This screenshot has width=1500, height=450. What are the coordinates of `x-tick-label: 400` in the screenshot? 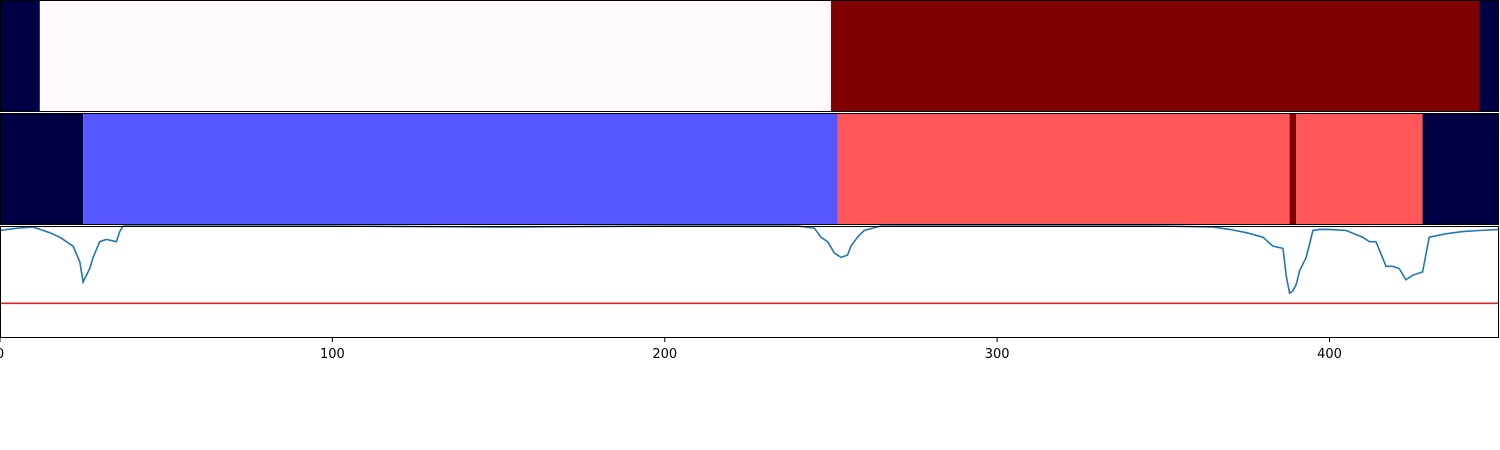 It's located at (1329, 354).